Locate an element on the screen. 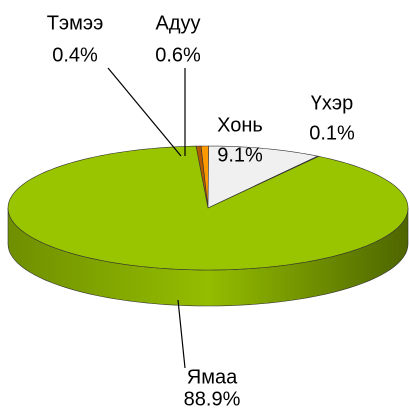 This screenshot has width=409, height=412. slice-label: Хонь is located at coordinates (240, 125).